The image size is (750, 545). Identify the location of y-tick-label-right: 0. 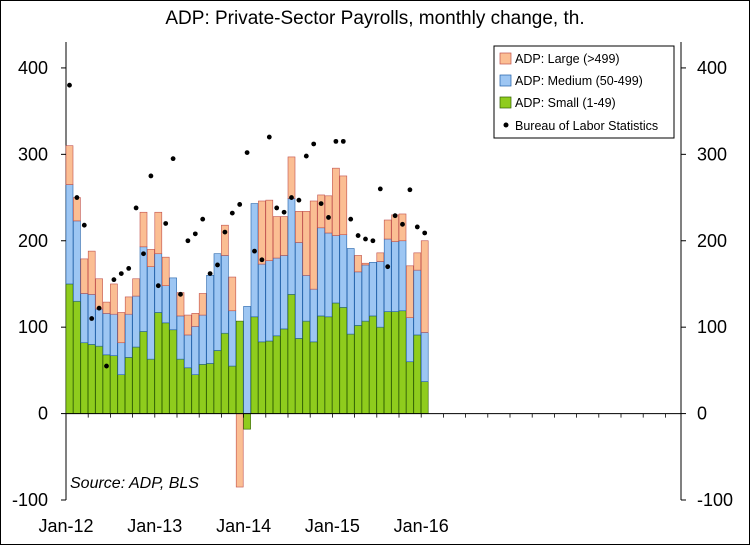
(702, 414).